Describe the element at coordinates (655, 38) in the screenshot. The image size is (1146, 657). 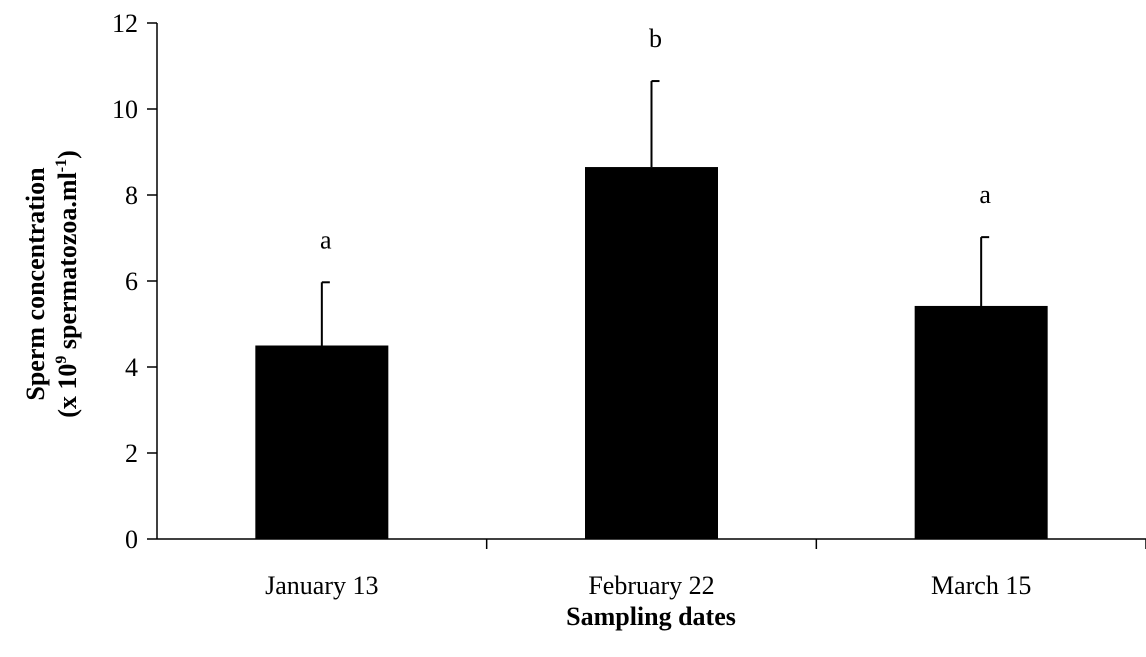
I see `significance-label: b` at that location.